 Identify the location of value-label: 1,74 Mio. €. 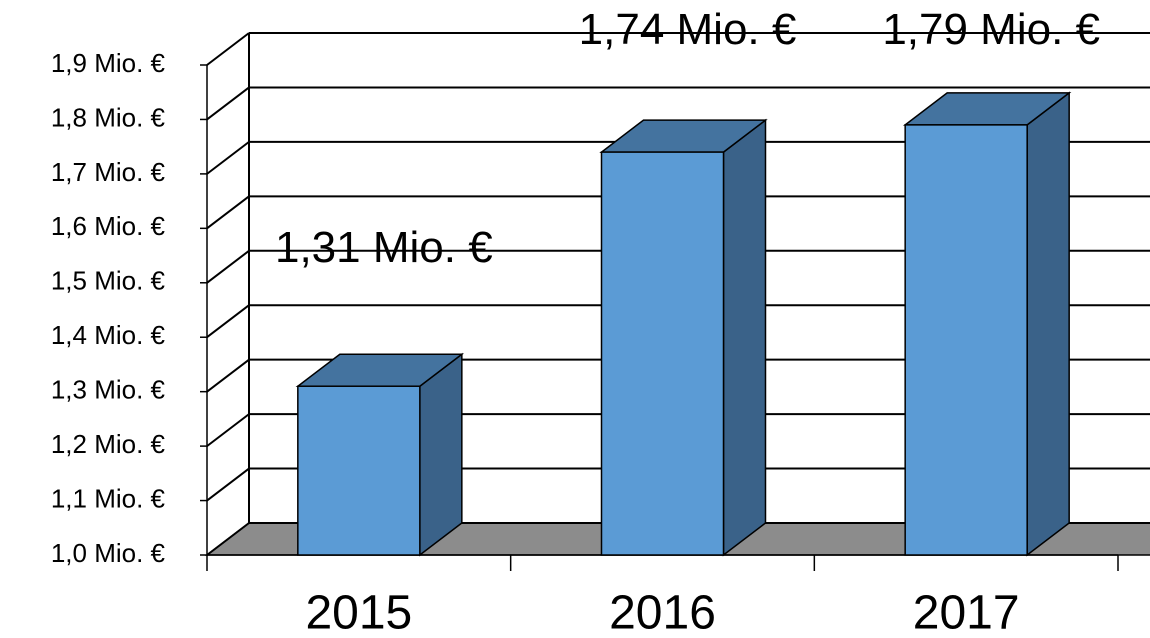
(687, 29).